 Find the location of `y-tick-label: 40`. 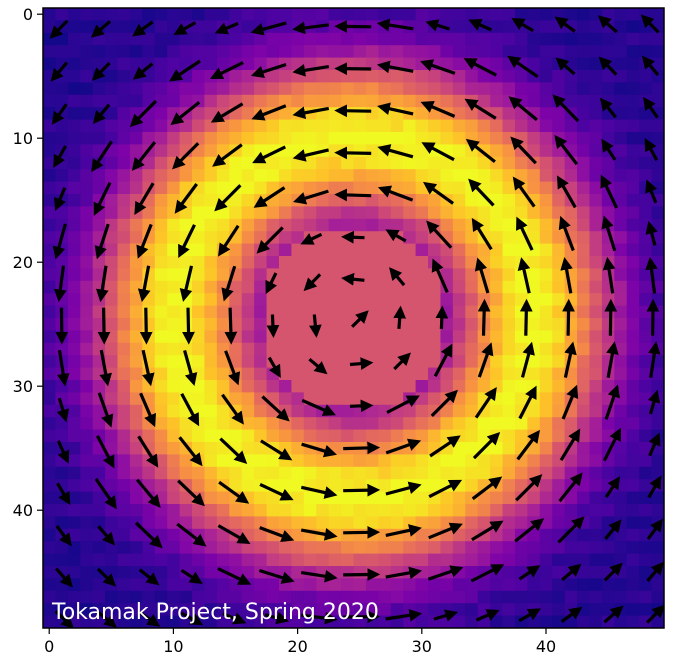

y-tick-label: 40 is located at coordinates (23, 510).